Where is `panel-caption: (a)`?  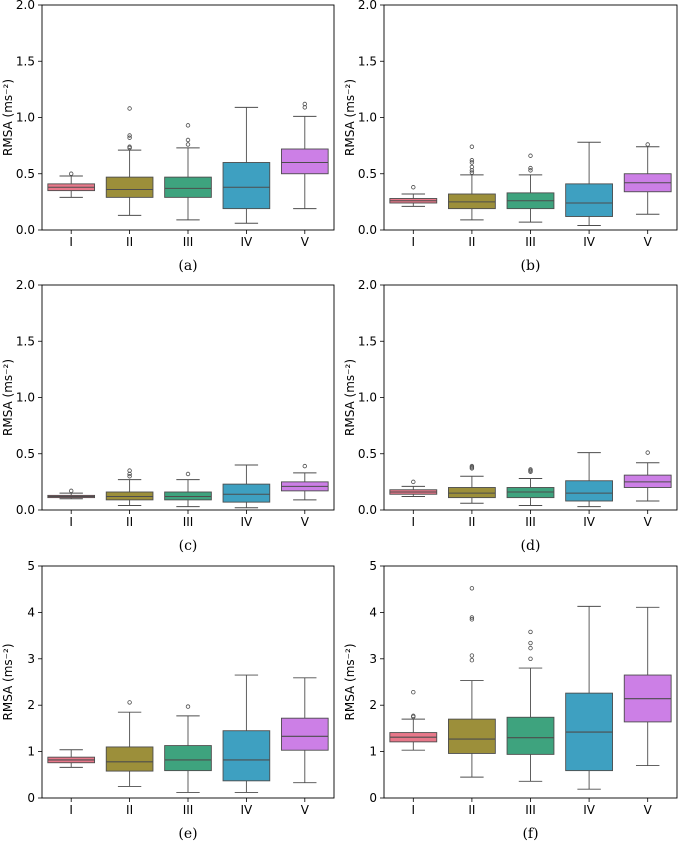 panel-caption: (a) is located at coordinates (187, 266).